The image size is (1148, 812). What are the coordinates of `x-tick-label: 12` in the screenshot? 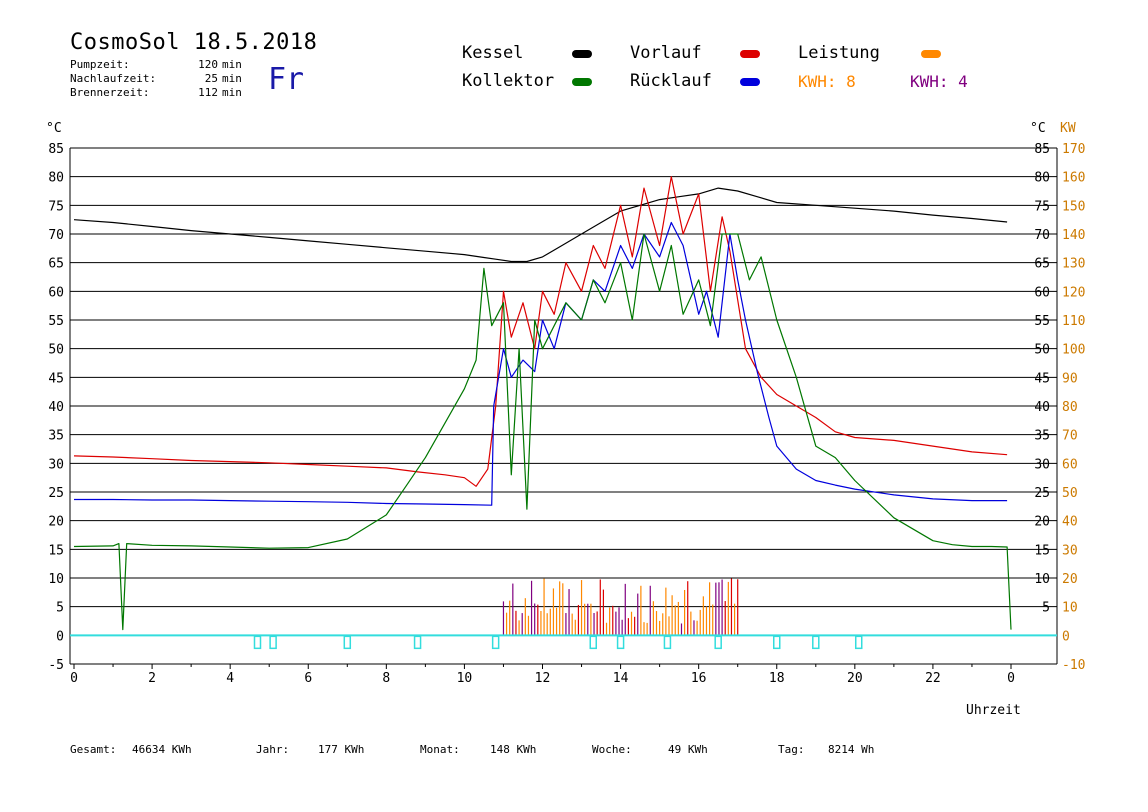 It's located at (543, 678).